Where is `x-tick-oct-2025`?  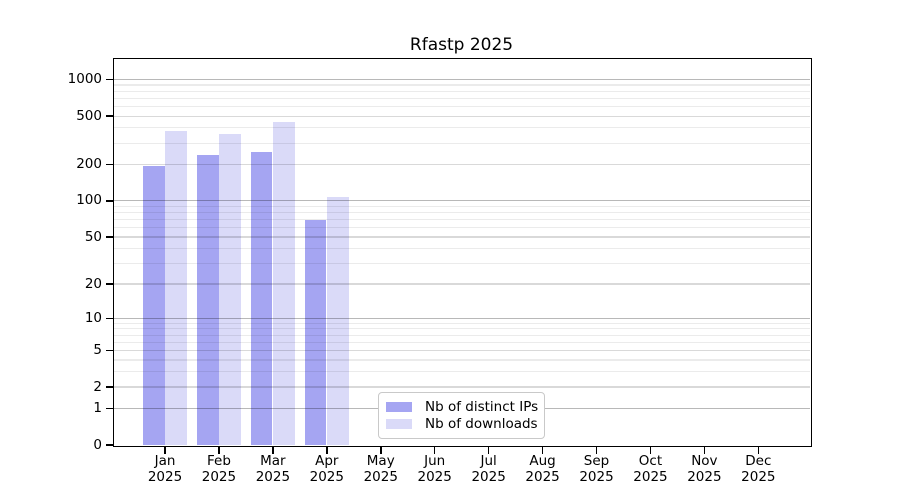
x-tick-oct-2025 is located at coordinates (650, 450).